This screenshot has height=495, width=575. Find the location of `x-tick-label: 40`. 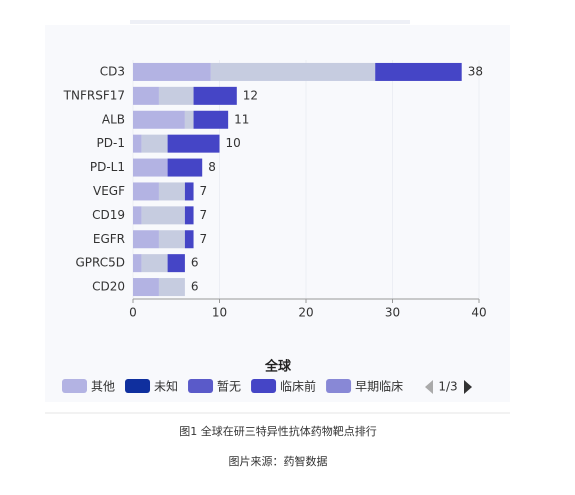

x-tick-label: 40 is located at coordinates (478, 313).